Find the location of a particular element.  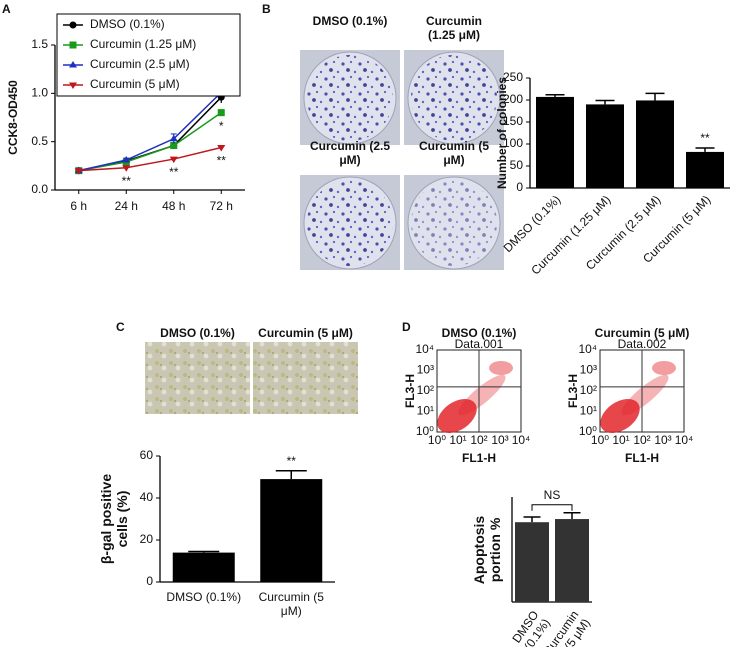

x-tick-label: 48 h is located at coordinates (173, 206).